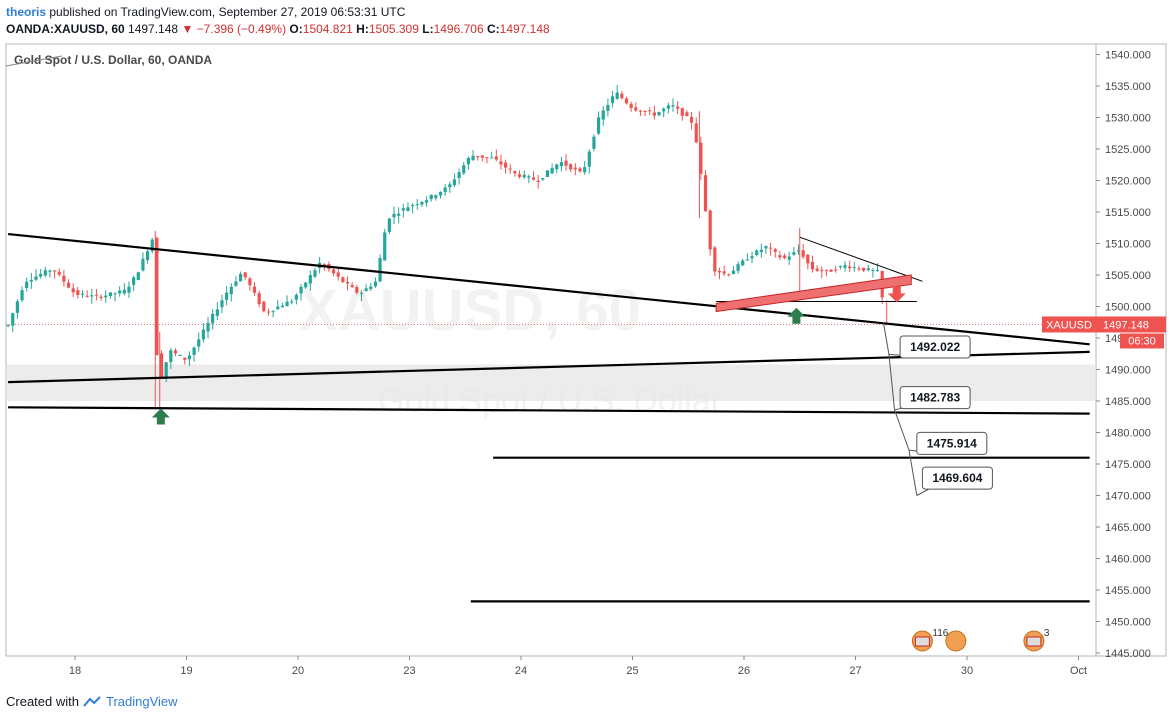  Describe the element at coordinates (1128, 465) in the screenshot. I see `y-tick-label: 1475.000` at that location.